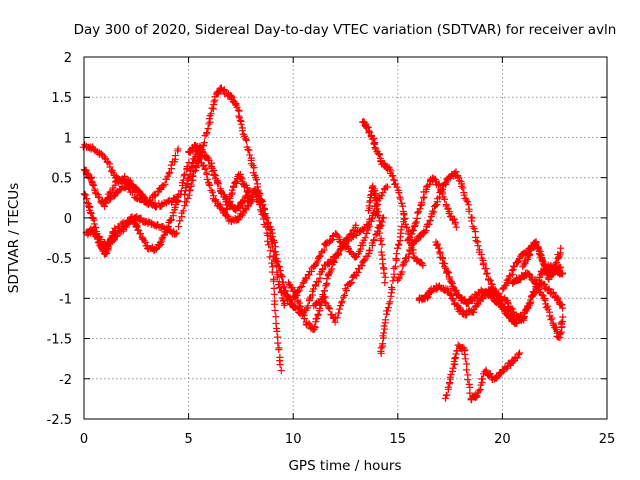 The width and height of the screenshot is (640, 480). I want to click on y-tick-label: 1.5, so click(61, 98).